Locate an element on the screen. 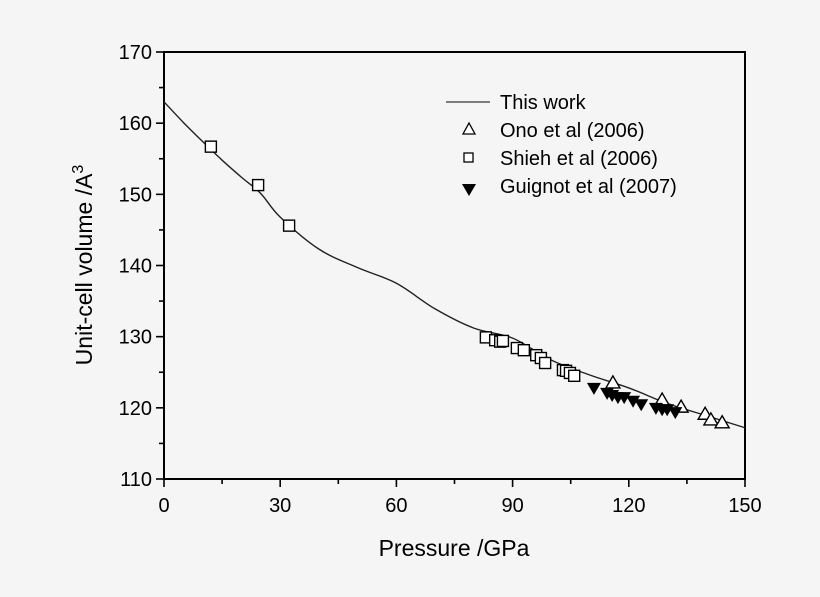 The image size is (820, 597). triangle-down-icon is located at coordinates (469, 190).